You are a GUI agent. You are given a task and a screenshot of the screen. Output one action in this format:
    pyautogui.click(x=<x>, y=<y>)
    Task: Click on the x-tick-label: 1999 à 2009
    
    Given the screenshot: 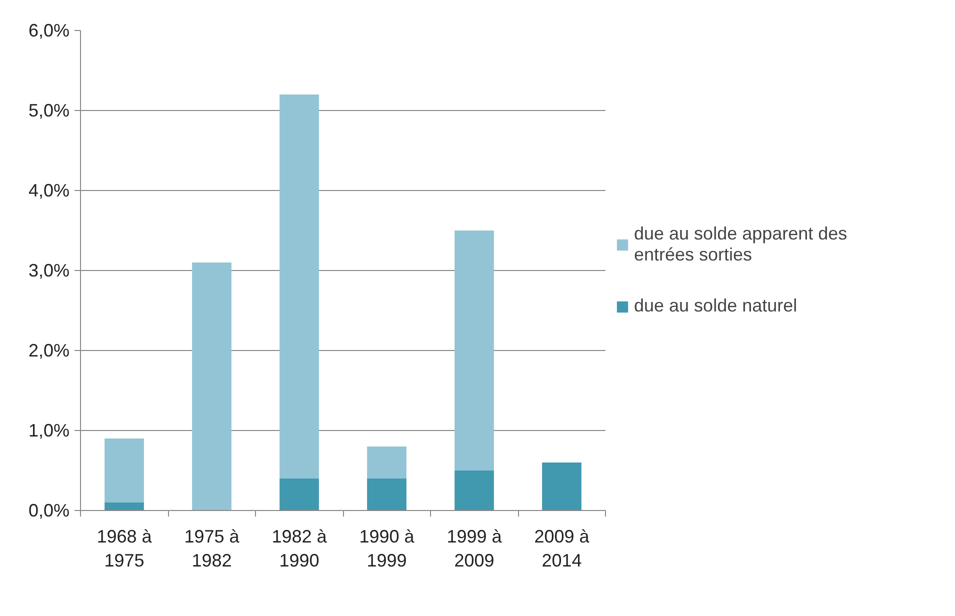 What is the action you would take?
    pyautogui.click(x=474, y=548)
    